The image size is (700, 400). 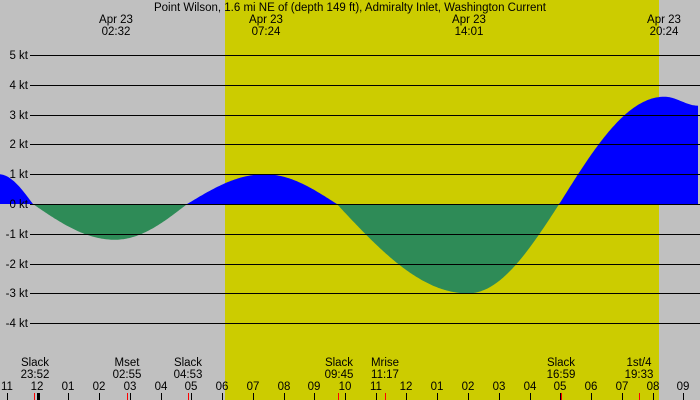 What do you see at coordinates (339, 375) in the screenshot?
I see `event-time: 09:45` at bounding box center [339, 375].